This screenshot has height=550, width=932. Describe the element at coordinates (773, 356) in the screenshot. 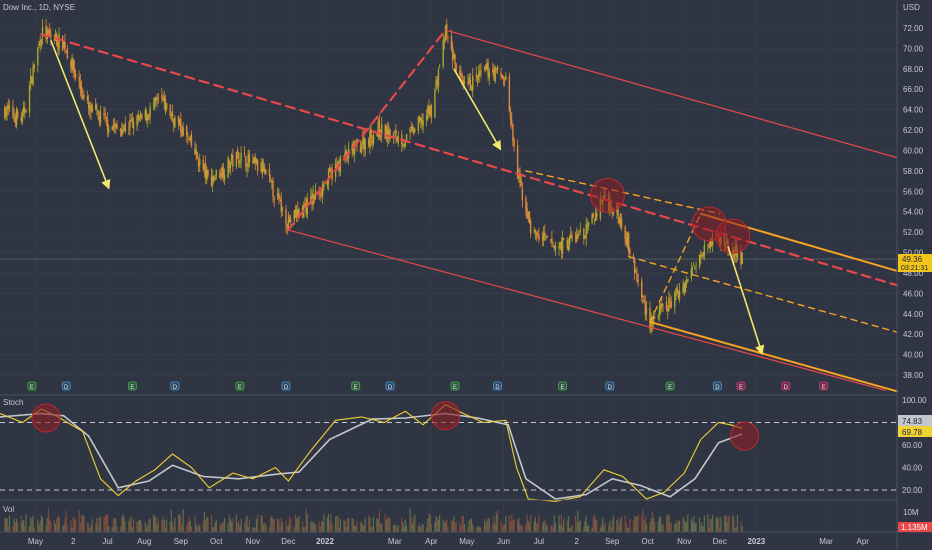

I see `orange-lower` at that location.